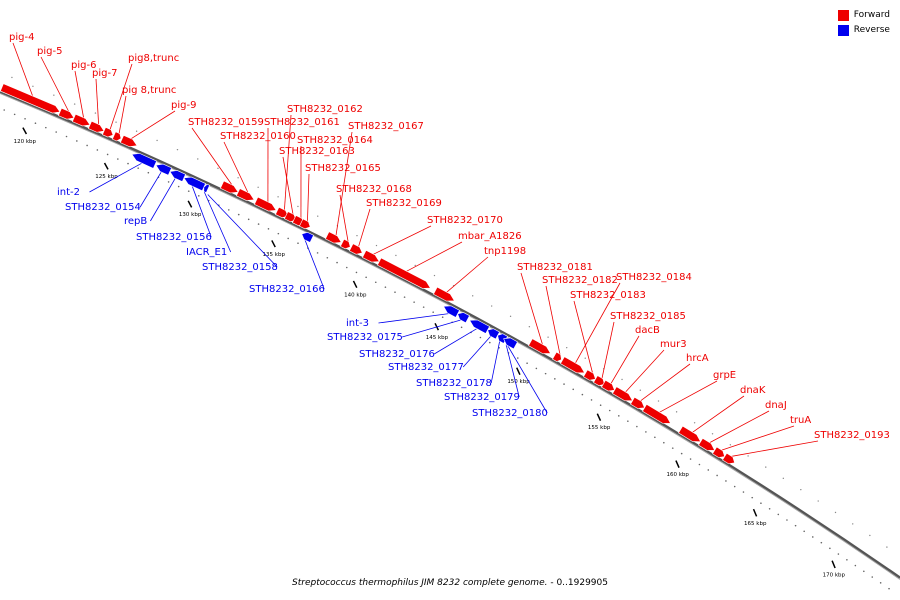  I want to click on forward-gene-label: STH8232_0170, so click(465, 220).